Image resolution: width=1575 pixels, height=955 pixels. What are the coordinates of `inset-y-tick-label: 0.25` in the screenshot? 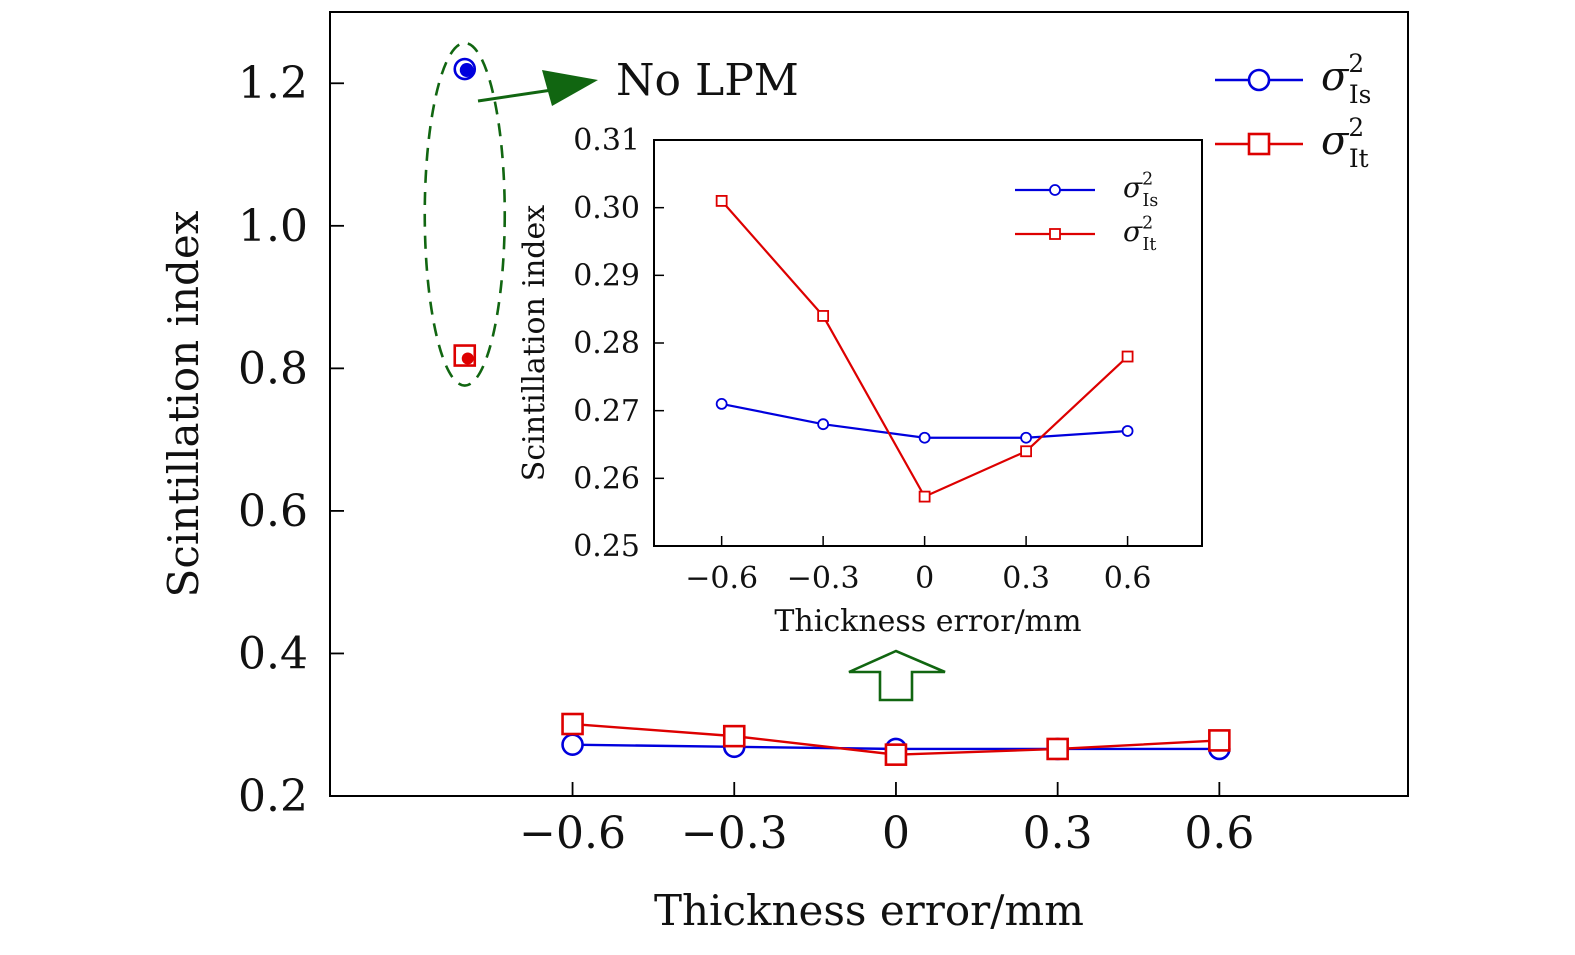 It's located at (606, 546).